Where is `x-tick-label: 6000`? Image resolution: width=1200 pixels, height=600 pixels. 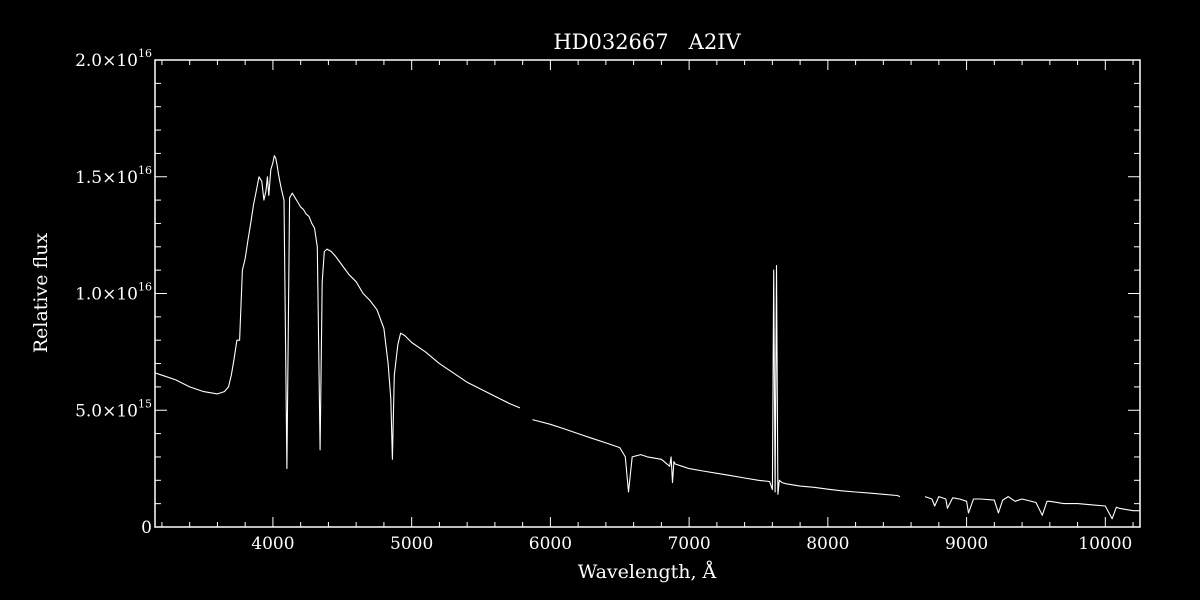
x-tick-label: 6000 is located at coordinates (550, 544).